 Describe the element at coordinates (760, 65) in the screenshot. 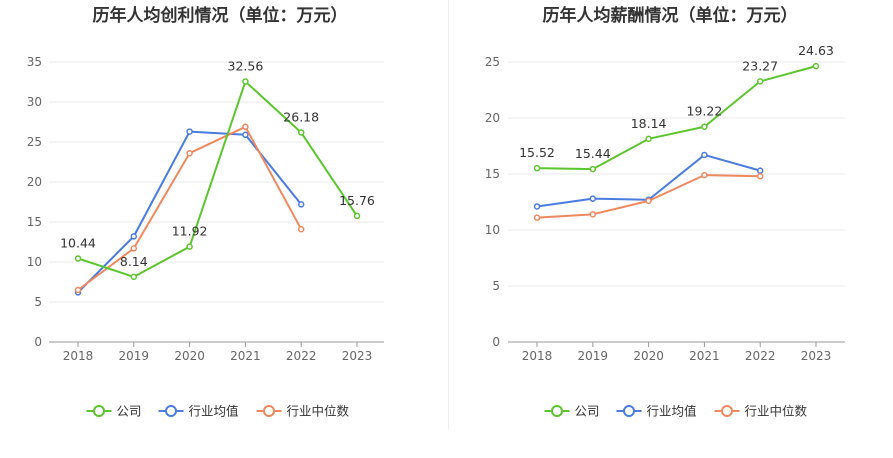

I see `data-label: 23.27` at that location.